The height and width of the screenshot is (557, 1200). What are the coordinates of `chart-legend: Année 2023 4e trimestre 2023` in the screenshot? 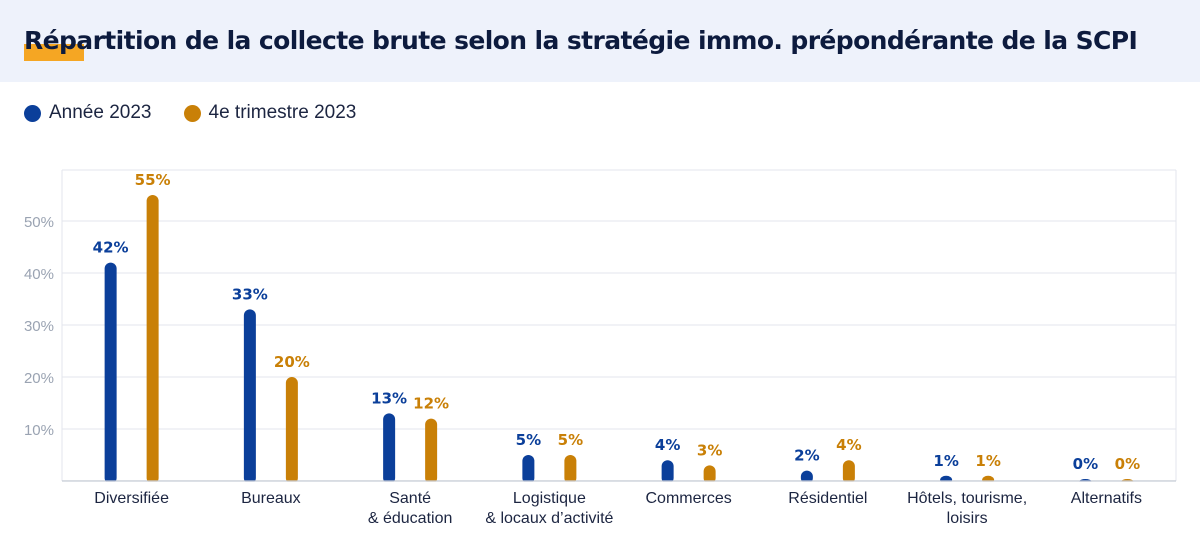 It's located at (190, 113).